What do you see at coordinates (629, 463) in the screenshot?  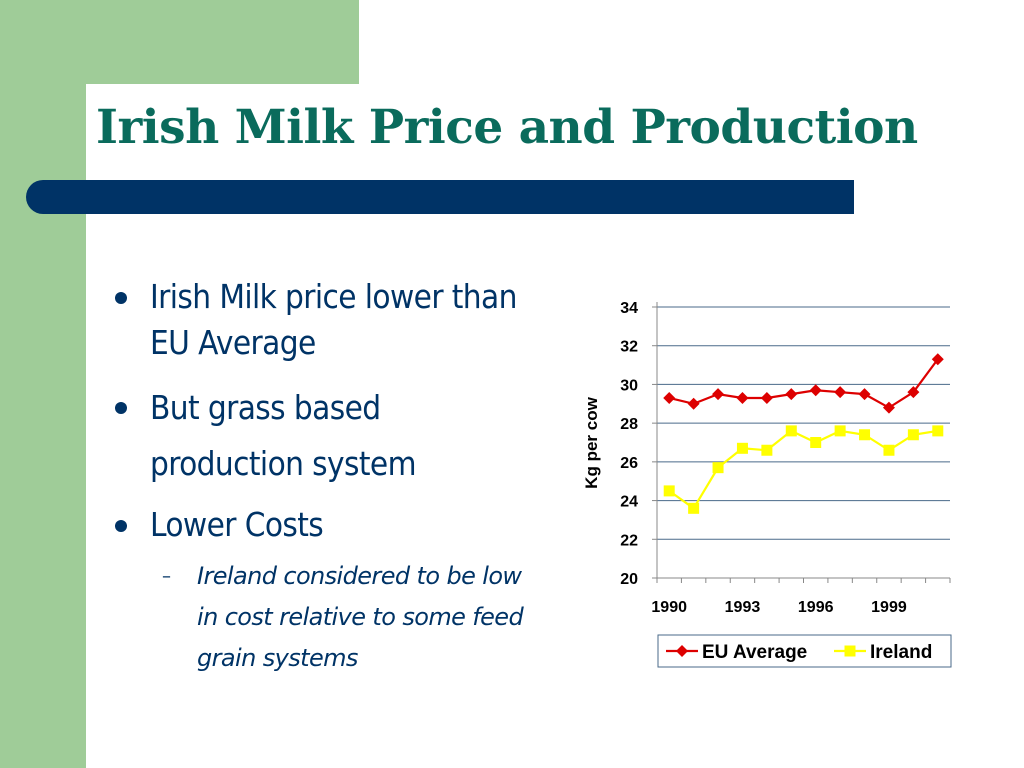 I see `y-tick-label: 26` at bounding box center [629, 463].